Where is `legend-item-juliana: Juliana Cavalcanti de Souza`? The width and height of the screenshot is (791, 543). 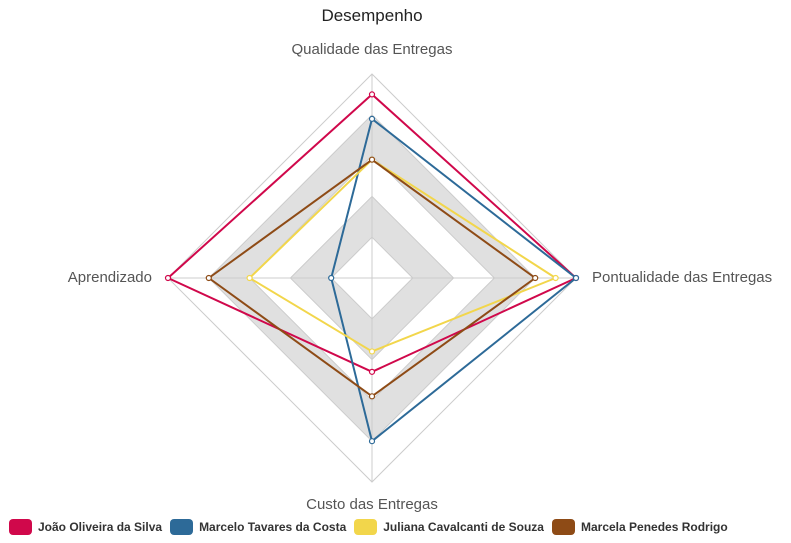
legend-item-juliana: Juliana Cavalcanti de Souza is located at coordinates (449, 527).